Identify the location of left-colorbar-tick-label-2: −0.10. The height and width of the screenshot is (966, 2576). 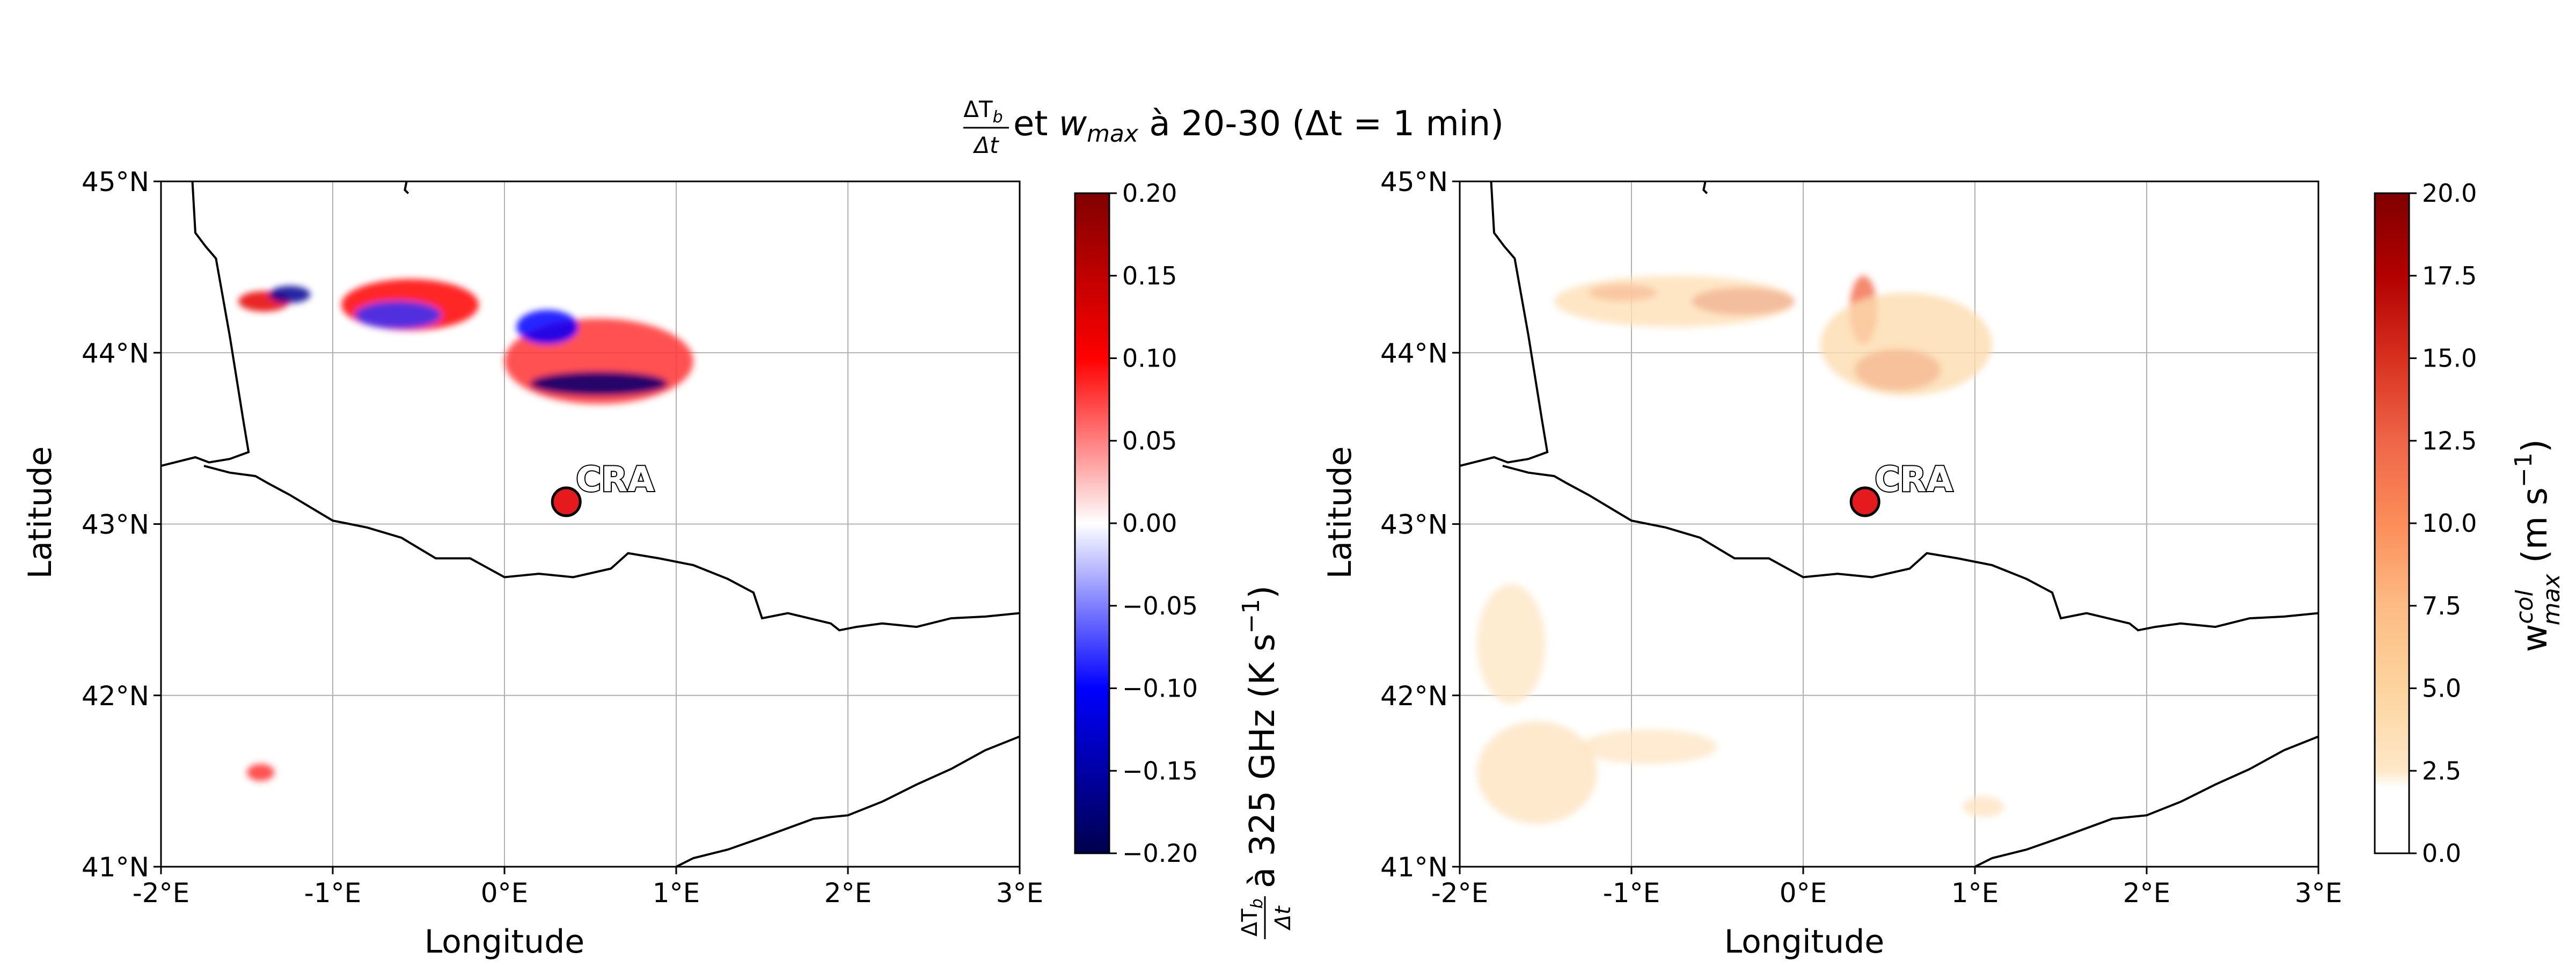
(1160, 688).